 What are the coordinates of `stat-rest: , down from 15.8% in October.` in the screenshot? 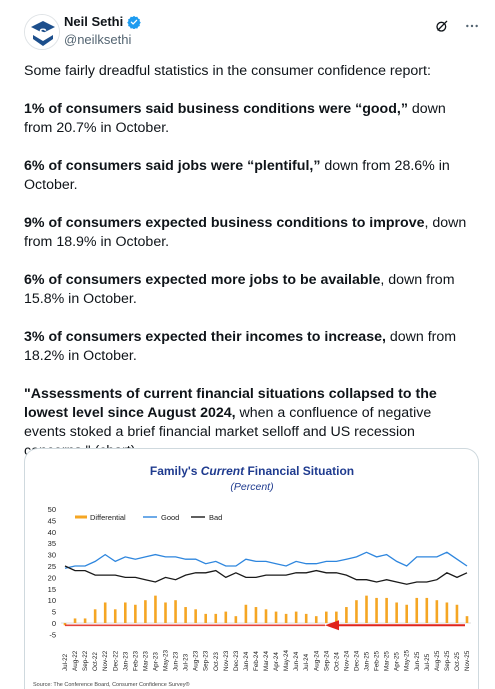 It's located at (239, 289).